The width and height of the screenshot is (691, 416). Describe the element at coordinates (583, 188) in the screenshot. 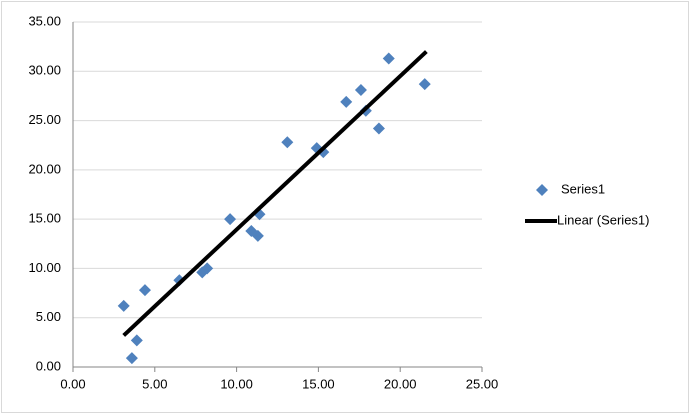

I see `legend-label: Series1` at that location.